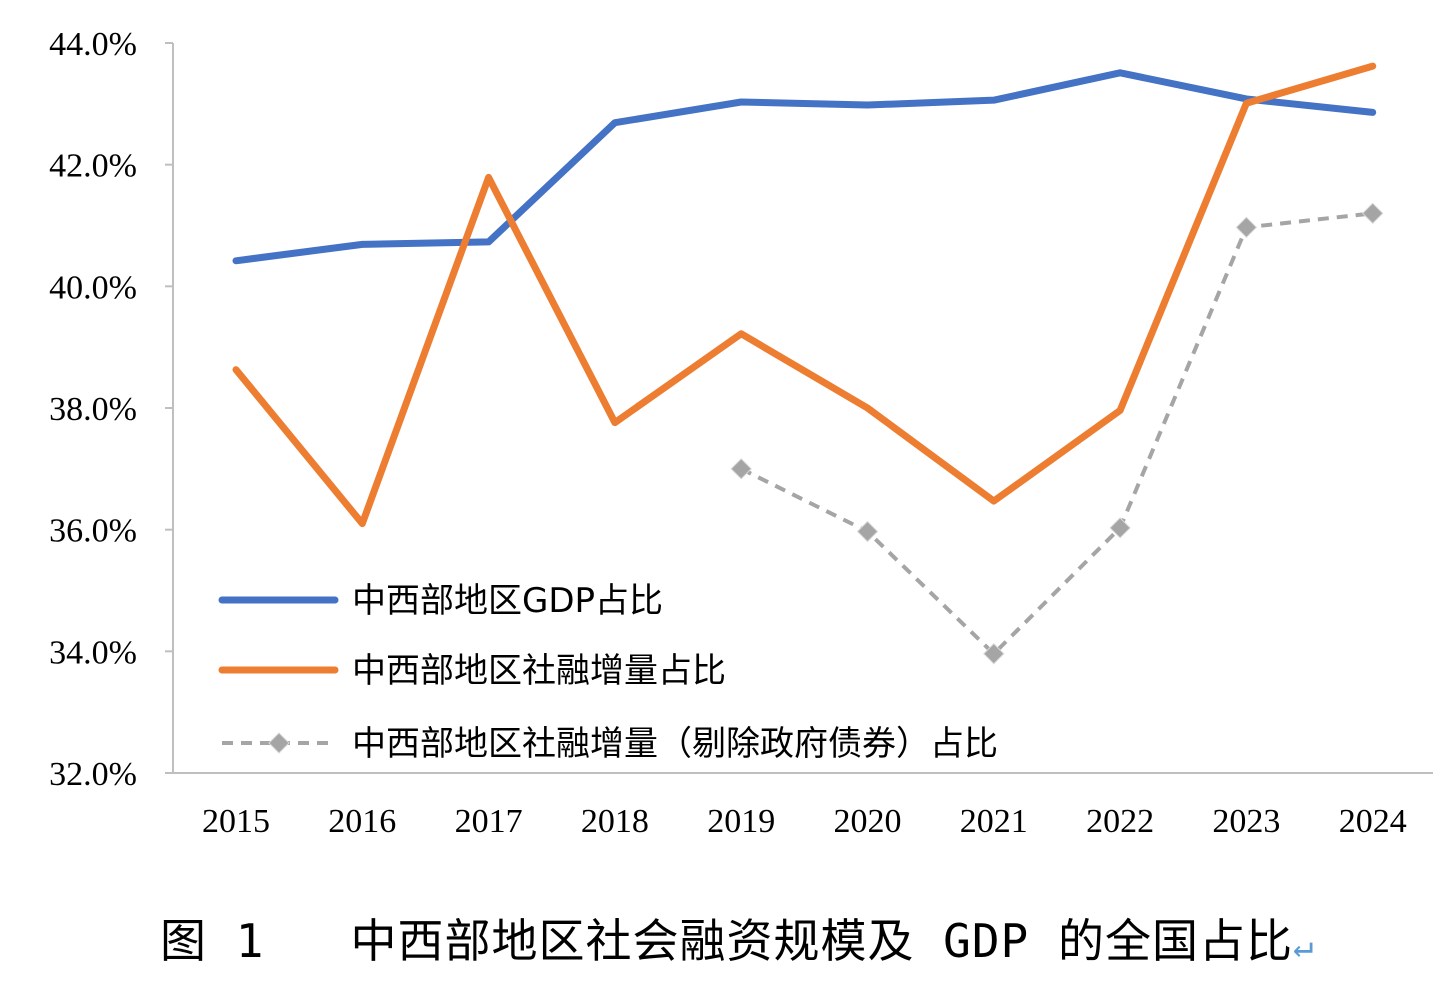 This screenshot has height=996, width=1448. Describe the element at coordinates (994, 821) in the screenshot. I see `x-tick-label: 2021` at that location.